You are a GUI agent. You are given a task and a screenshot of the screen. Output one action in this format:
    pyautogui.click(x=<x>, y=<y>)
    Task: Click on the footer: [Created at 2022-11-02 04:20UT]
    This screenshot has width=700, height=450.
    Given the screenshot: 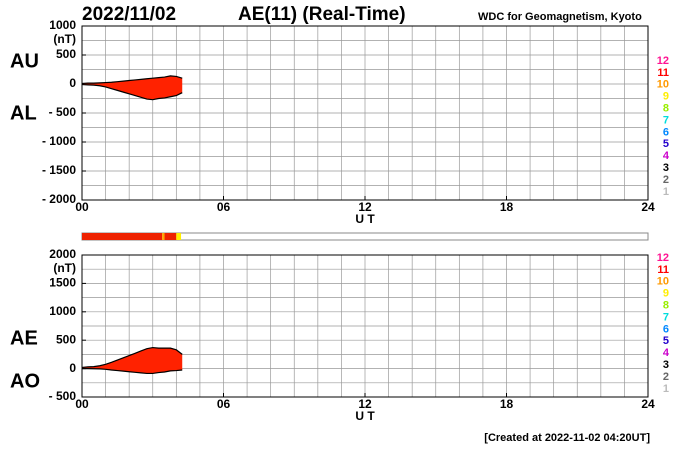 What is the action you would take?
    pyautogui.click(x=567, y=438)
    